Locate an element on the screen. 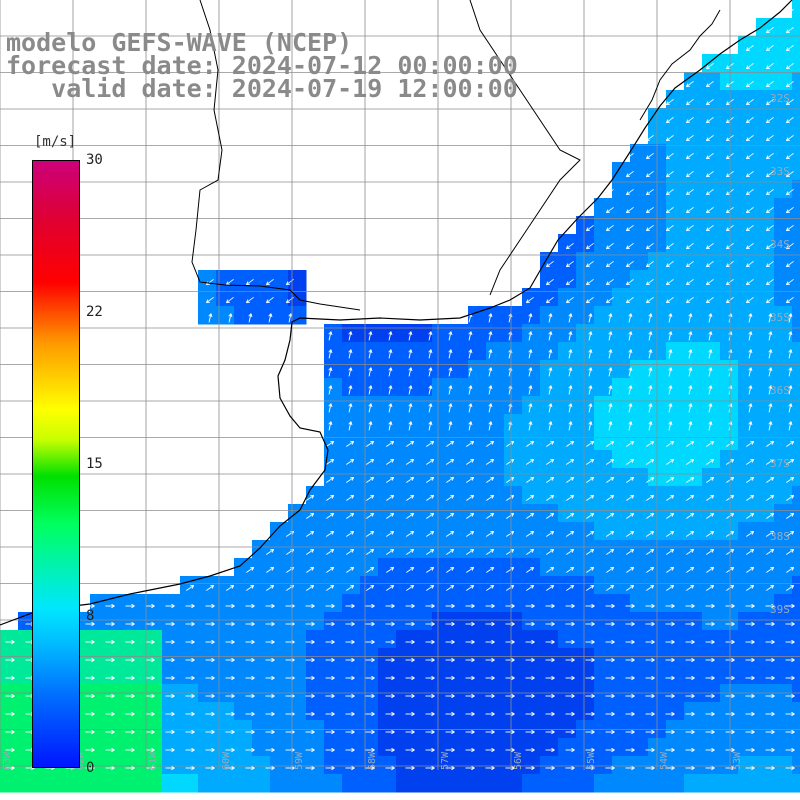  longitude-label: 62W is located at coordinates (80, 760).